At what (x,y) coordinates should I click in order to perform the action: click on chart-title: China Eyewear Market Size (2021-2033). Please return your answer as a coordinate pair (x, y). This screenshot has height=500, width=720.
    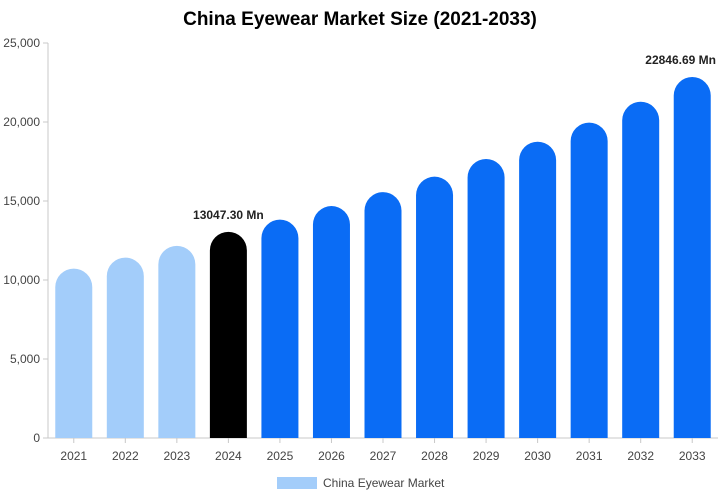
    Looking at the image, I should click on (360, 19).